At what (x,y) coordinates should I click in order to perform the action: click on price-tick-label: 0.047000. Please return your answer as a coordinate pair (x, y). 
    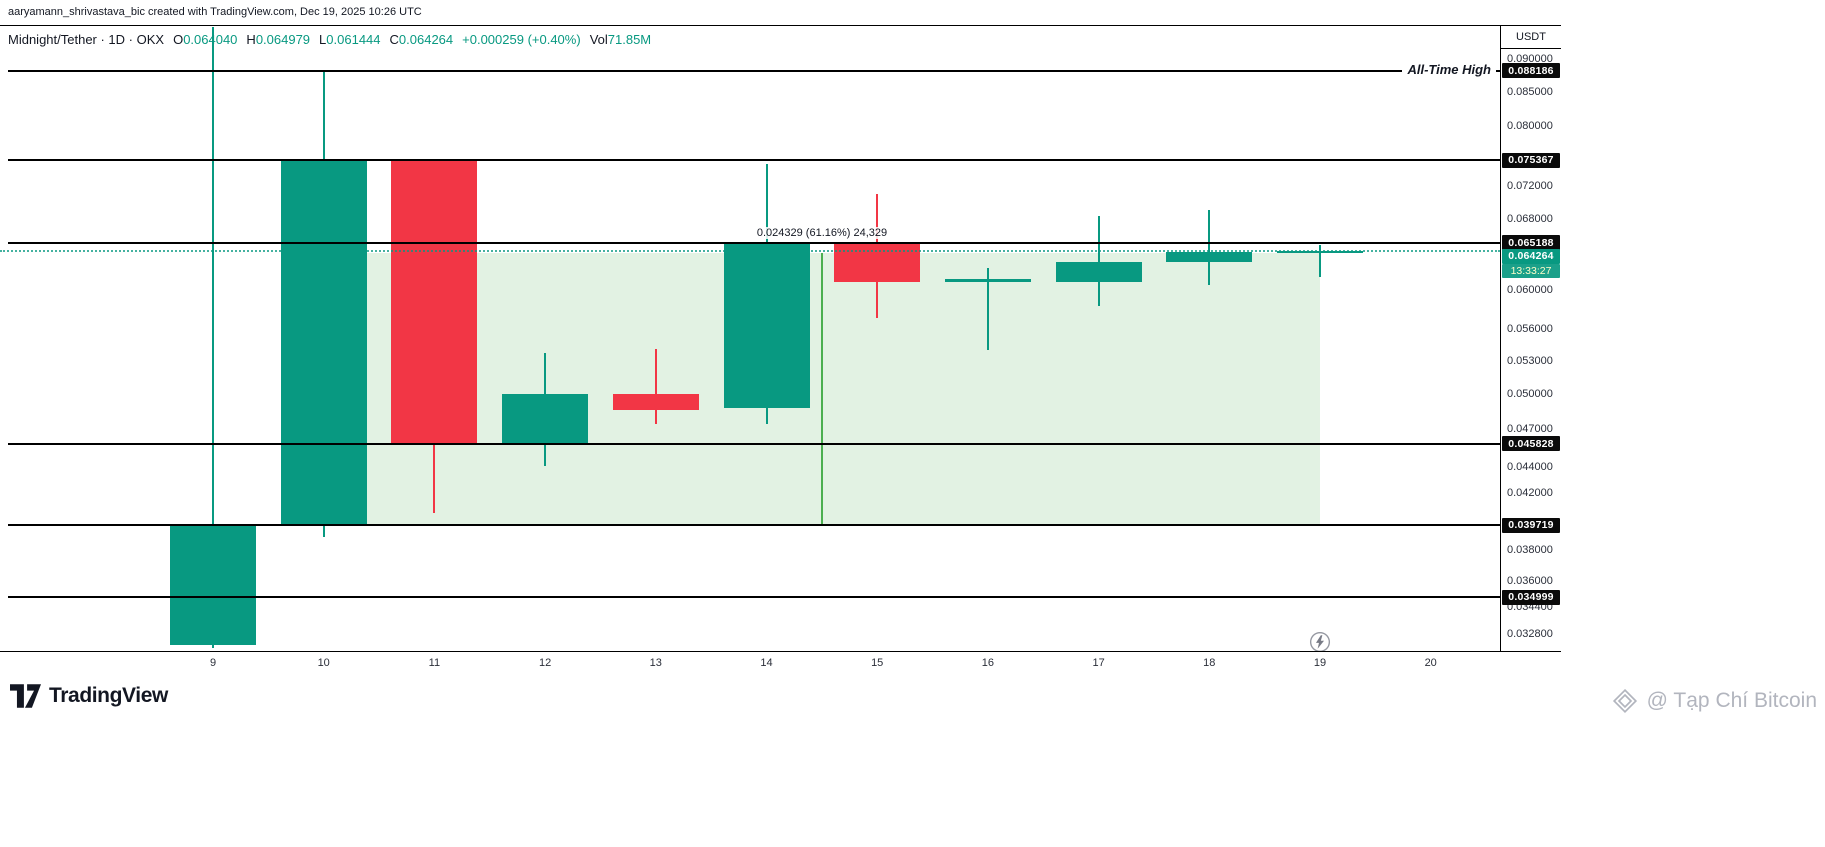
    Looking at the image, I should click on (1530, 429).